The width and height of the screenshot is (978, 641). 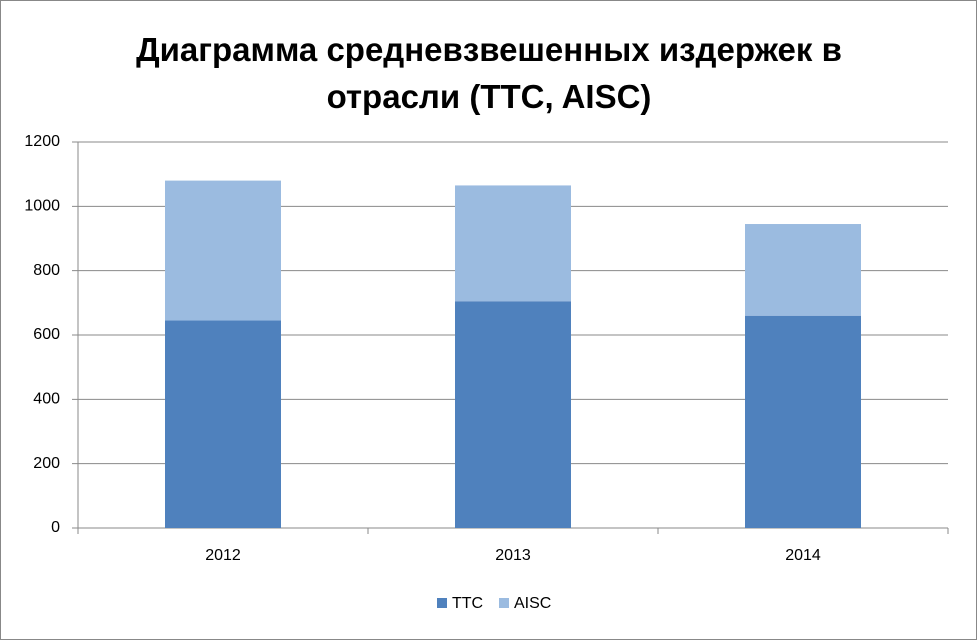 I want to click on legend-label: TTC, so click(x=467, y=603).